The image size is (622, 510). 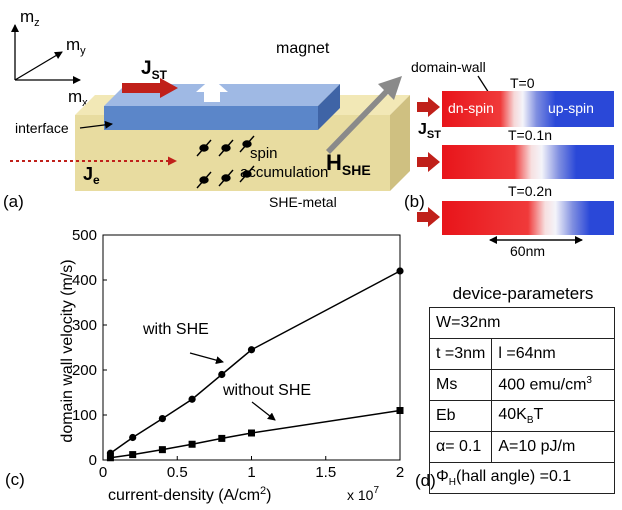 What do you see at coordinates (13, 201) in the screenshot?
I see `panel-a-label: (a)` at bounding box center [13, 201].